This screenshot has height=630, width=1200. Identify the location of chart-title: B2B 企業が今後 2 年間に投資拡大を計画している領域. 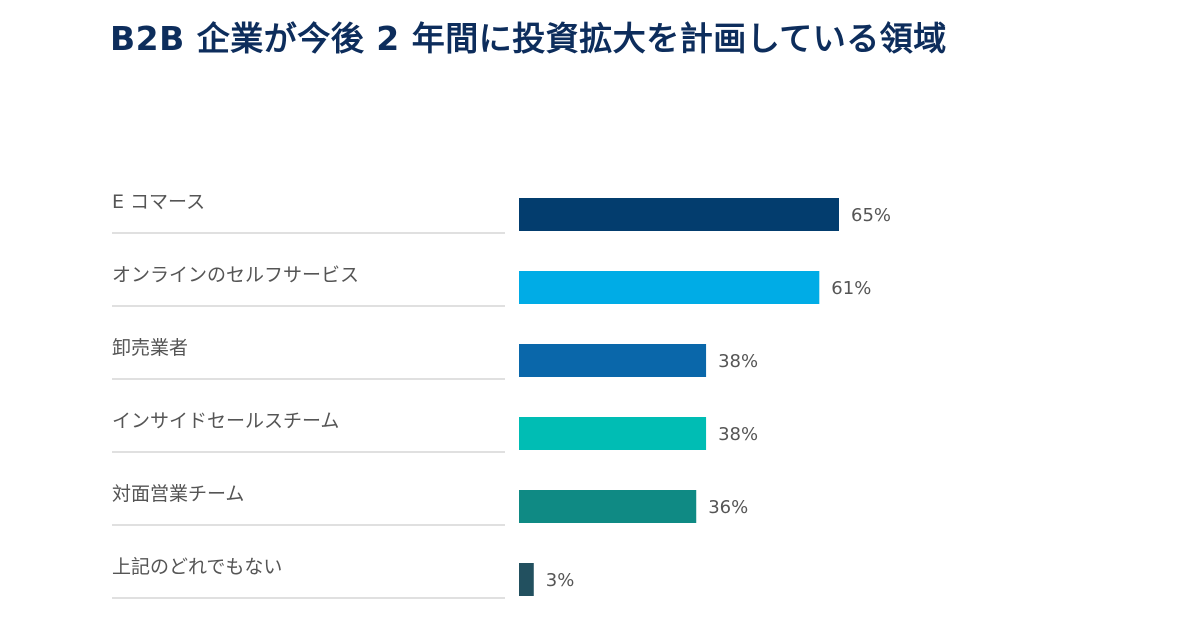
(528, 38).